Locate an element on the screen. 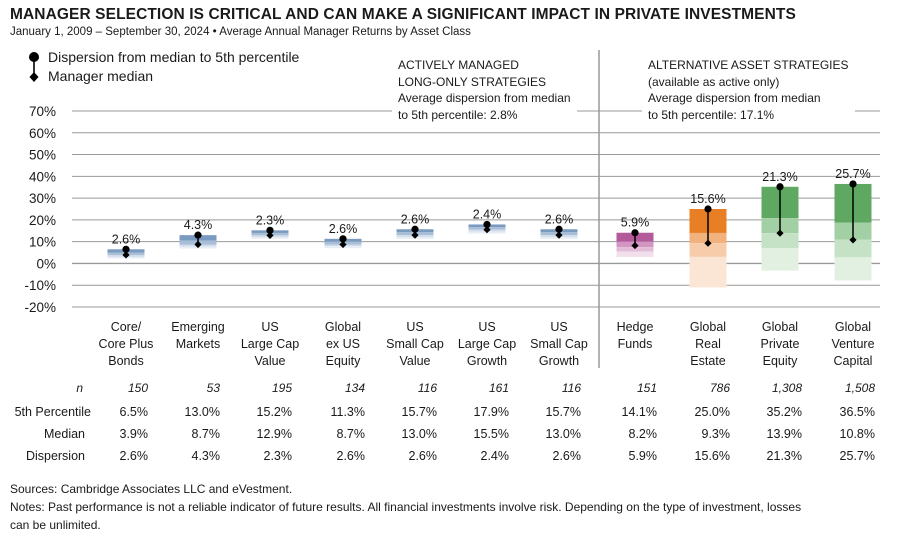 This screenshot has height=541, width=922. table-row-label-dispersion: Dispersion is located at coordinates (55, 456).